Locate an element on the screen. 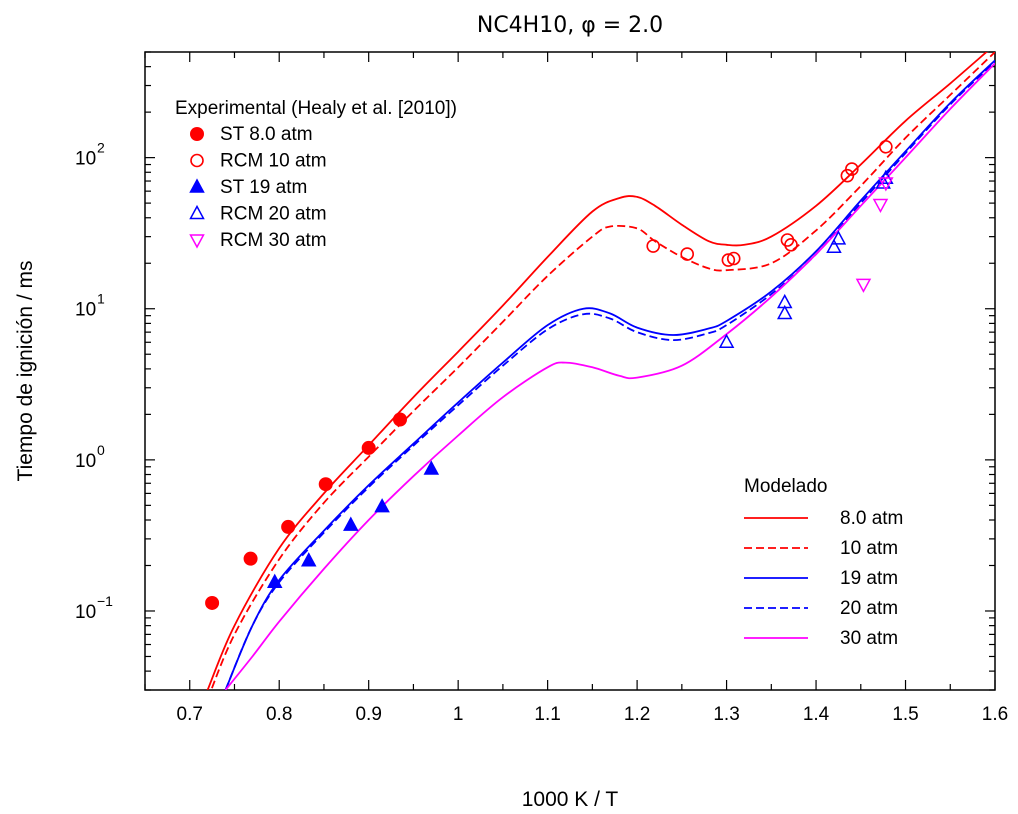 This screenshot has height=814, width=1018. x-tick-label: 1 is located at coordinates (458, 714).